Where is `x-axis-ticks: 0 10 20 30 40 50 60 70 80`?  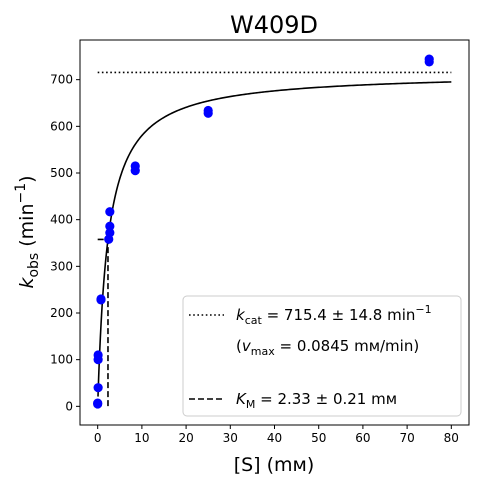 x-axis-ticks: 0 10 20 30 40 50 60 70 80 is located at coordinates (276, 435).